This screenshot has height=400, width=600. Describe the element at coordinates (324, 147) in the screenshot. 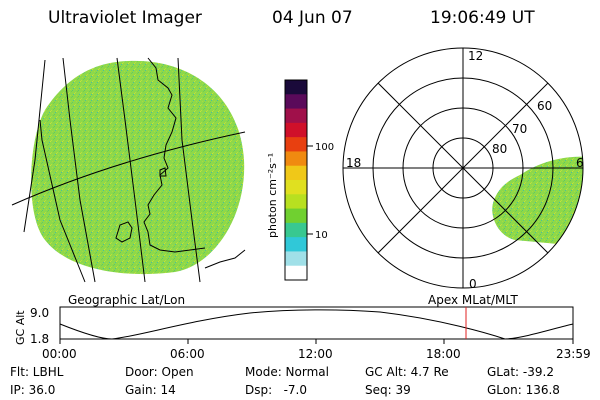

I see `colorbar-tick-100: 100` at that location.